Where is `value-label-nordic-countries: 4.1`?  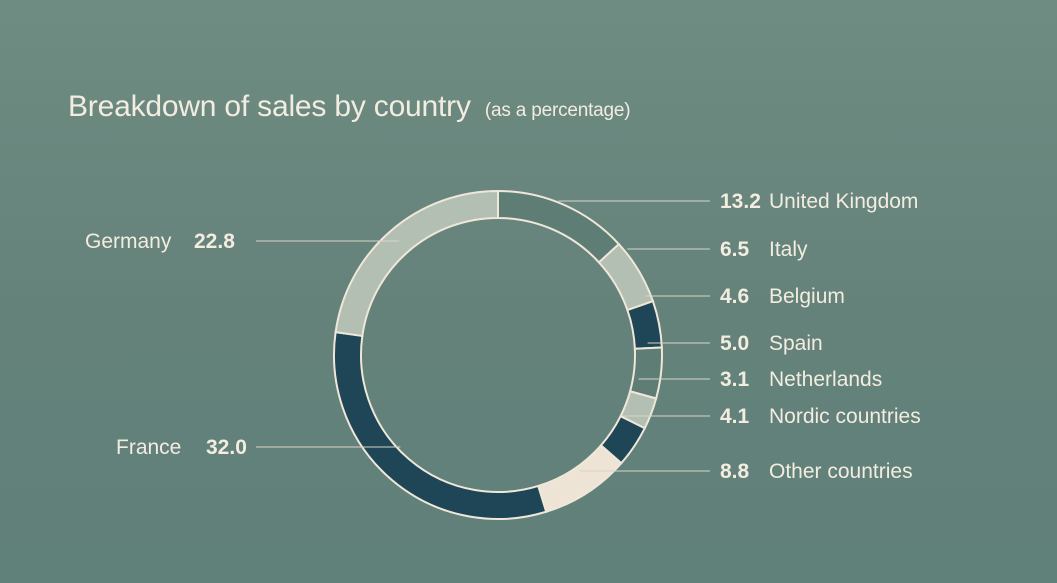
value-label-nordic-countries: 4.1 is located at coordinates (735, 416).